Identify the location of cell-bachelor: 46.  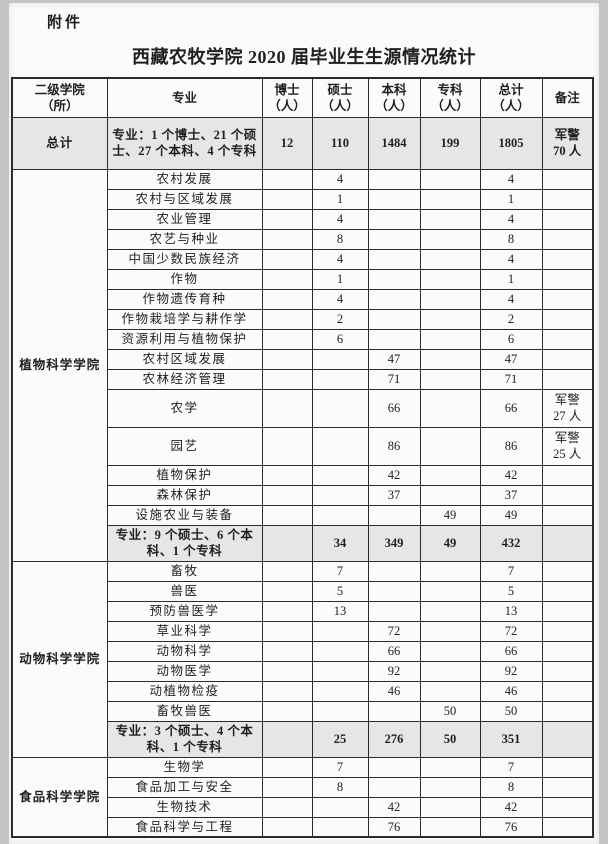
(394, 691).